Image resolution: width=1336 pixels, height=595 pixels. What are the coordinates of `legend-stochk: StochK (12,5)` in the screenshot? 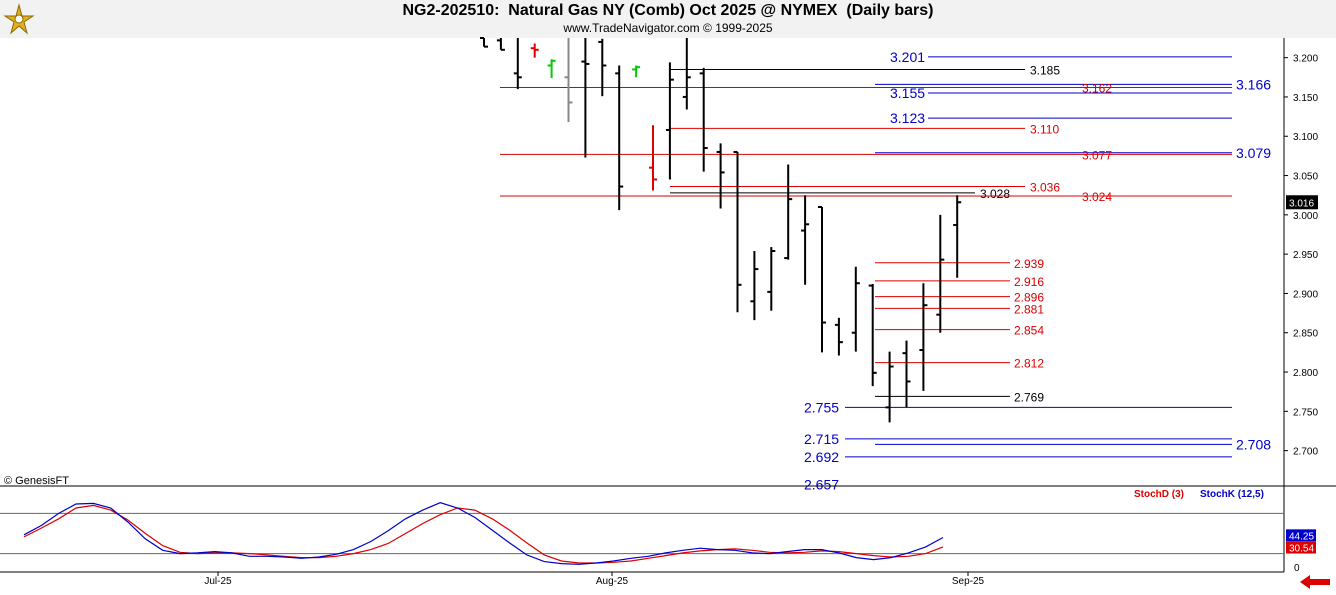 It's located at (1232, 494).